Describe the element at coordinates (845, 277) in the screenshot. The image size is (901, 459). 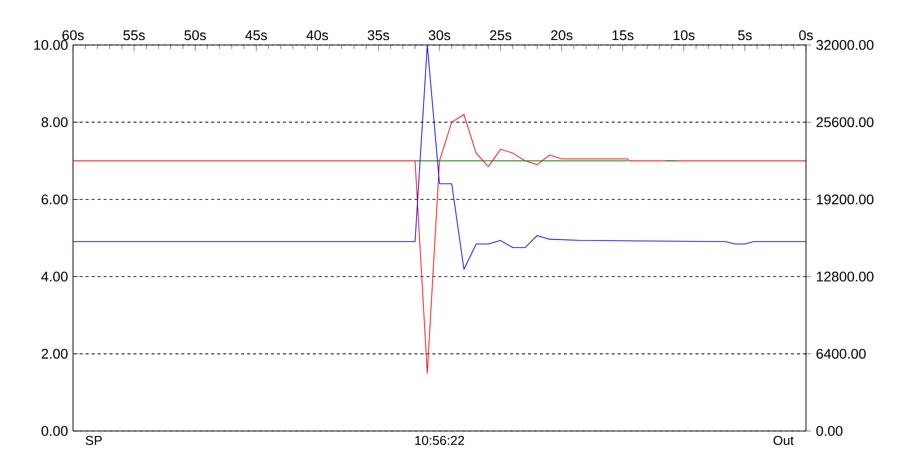
I see `y2-tick-label: 12800.00` at that location.